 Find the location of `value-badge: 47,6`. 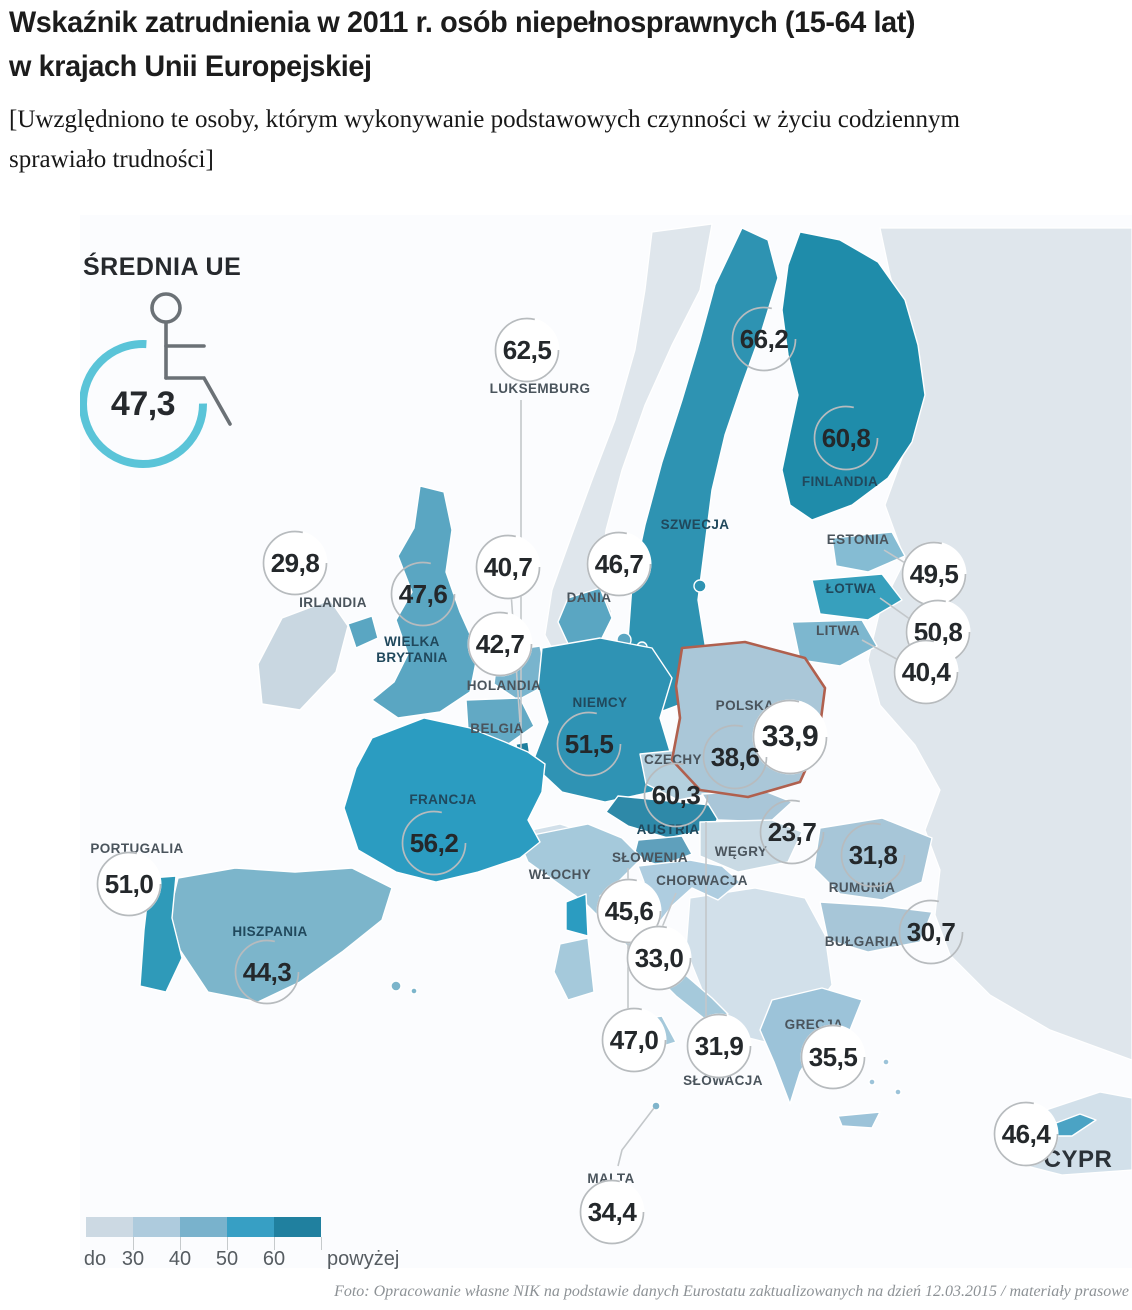

value-badge: 47,6 is located at coordinates (423, 594).